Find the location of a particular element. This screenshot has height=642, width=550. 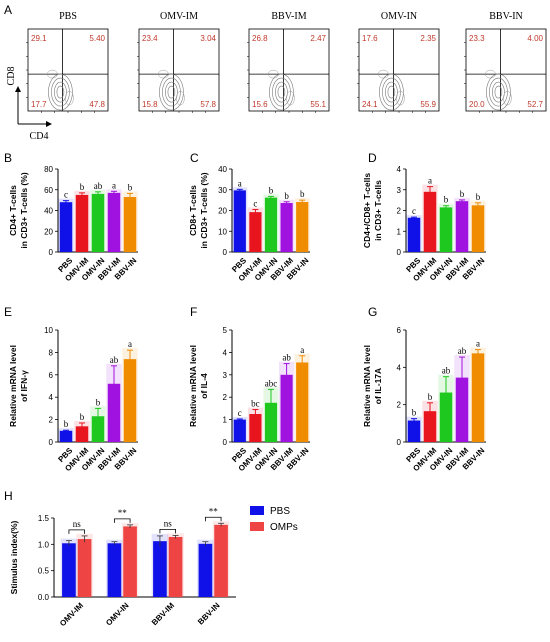

quadrant-ul: 17.6 is located at coordinates (370, 38).